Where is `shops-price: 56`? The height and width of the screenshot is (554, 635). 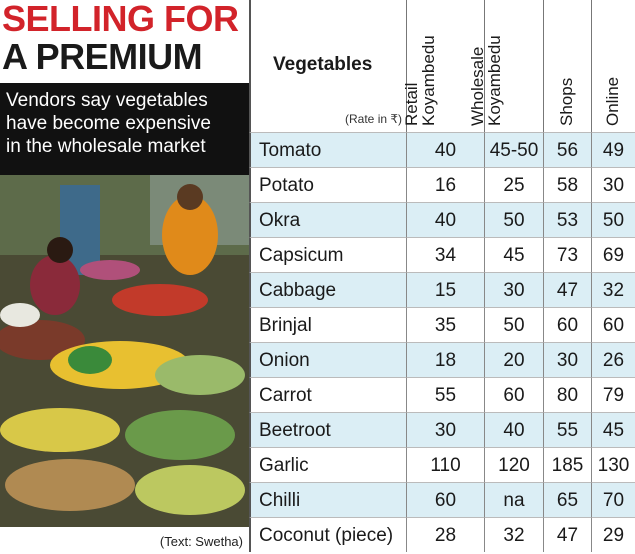 shops-price: 56 is located at coordinates (567, 149).